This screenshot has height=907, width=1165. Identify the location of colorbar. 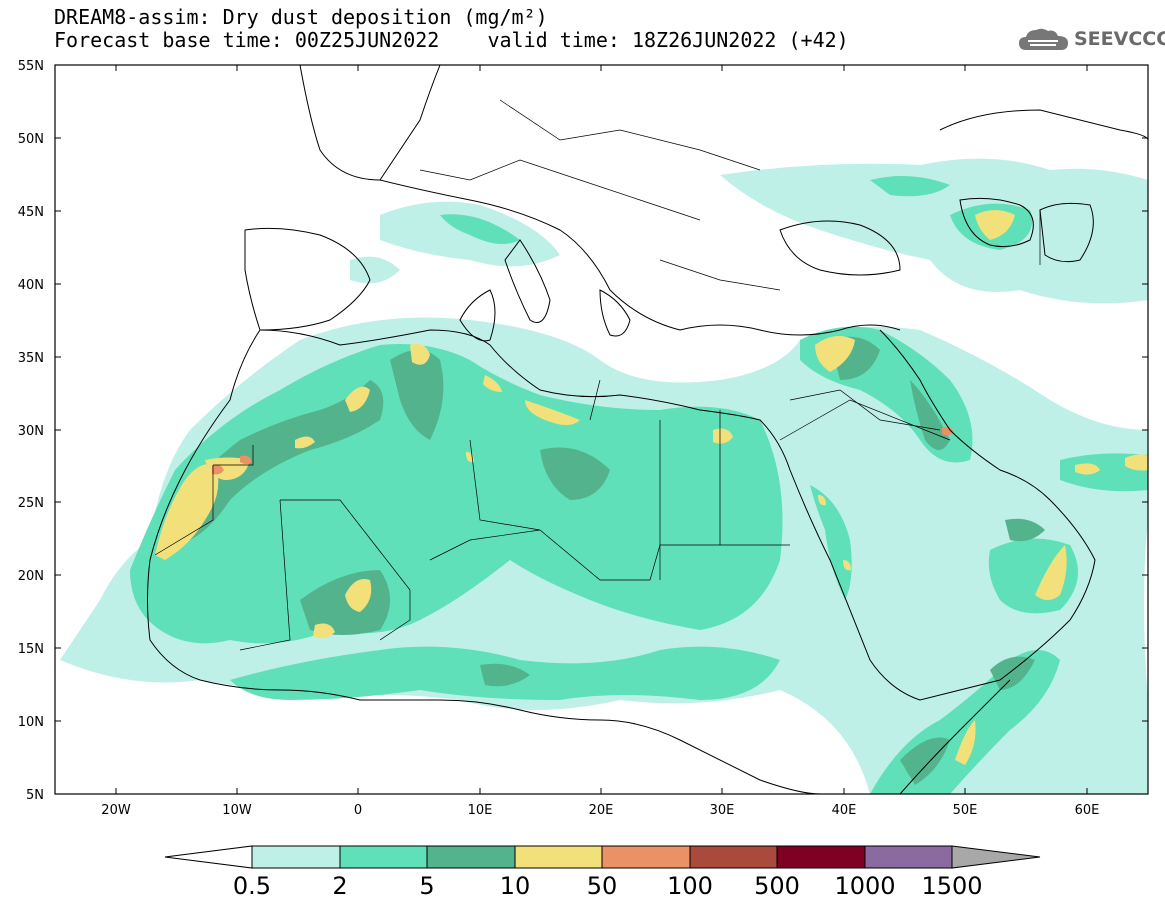
(602, 857).